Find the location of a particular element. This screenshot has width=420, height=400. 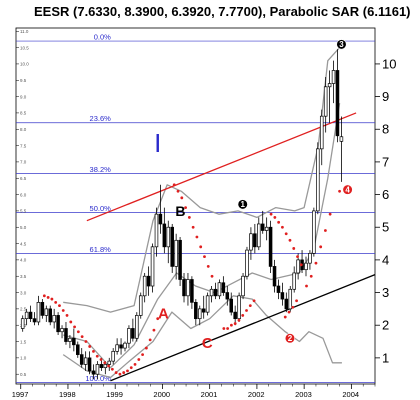

y-tick-label: 10 is located at coordinates (389, 63).